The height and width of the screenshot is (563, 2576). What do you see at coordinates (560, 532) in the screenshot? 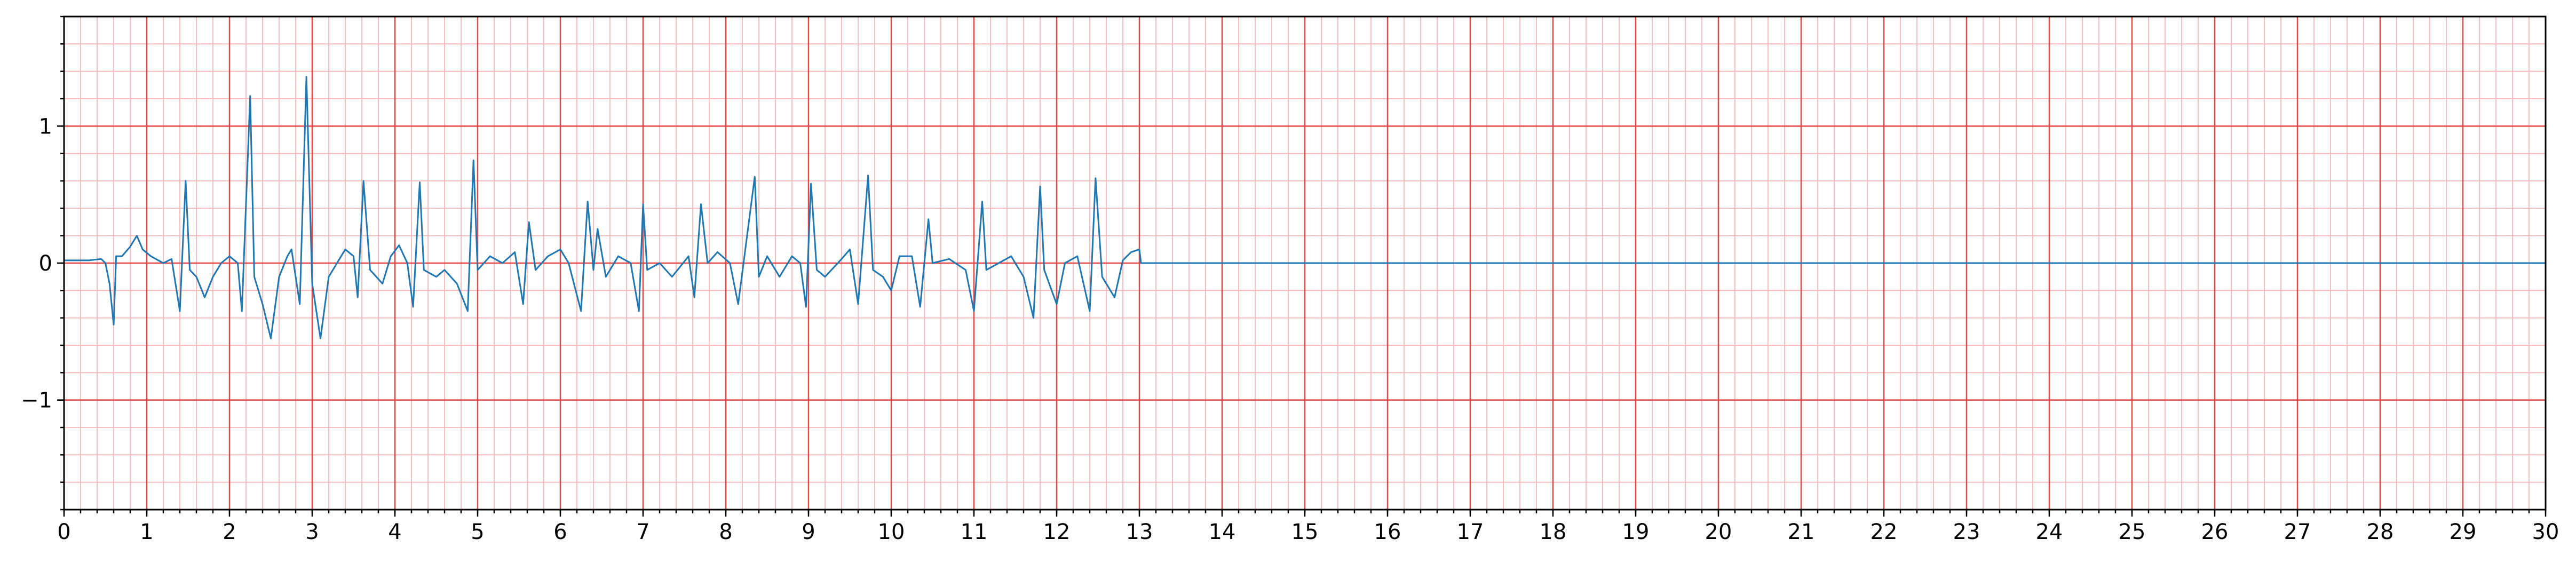
I see `x-tick-label: 6` at bounding box center [560, 532].